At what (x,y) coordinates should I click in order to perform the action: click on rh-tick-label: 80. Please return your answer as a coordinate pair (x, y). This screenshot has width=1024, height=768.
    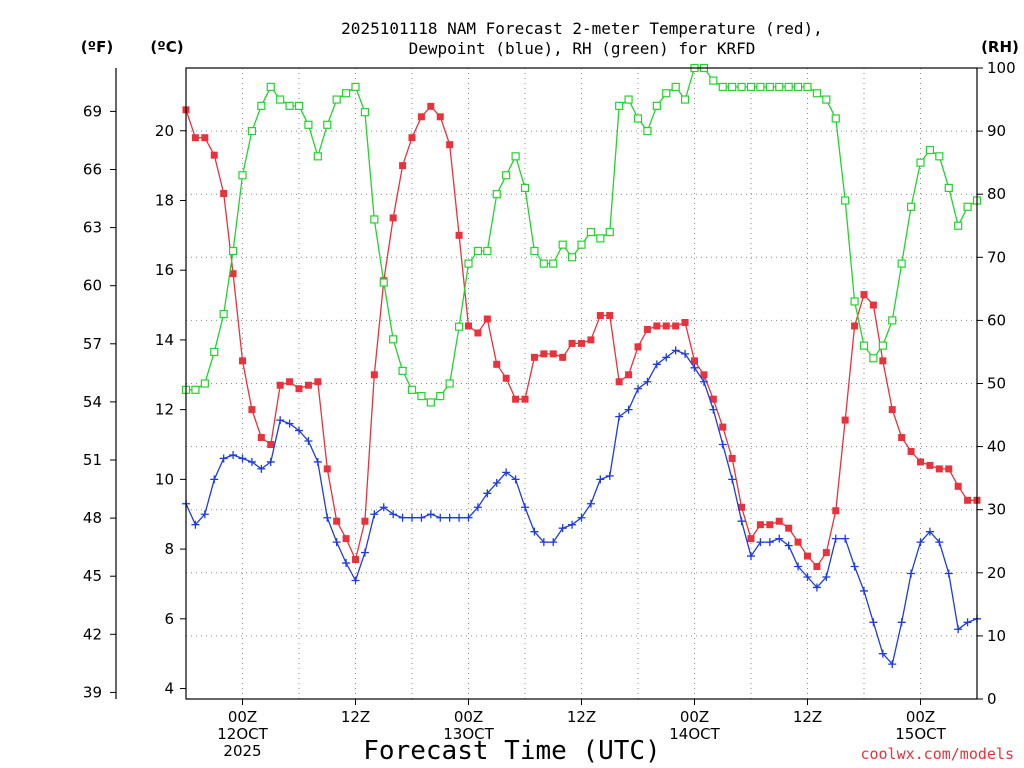
    Looking at the image, I should click on (996, 194).